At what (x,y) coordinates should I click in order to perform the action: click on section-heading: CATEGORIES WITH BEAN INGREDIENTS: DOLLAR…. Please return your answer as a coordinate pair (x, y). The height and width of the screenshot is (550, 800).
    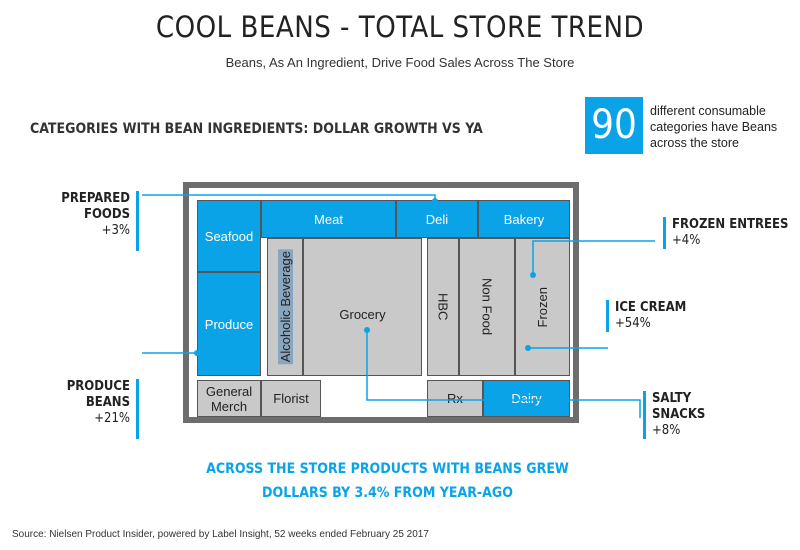
    Looking at the image, I should click on (256, 129).